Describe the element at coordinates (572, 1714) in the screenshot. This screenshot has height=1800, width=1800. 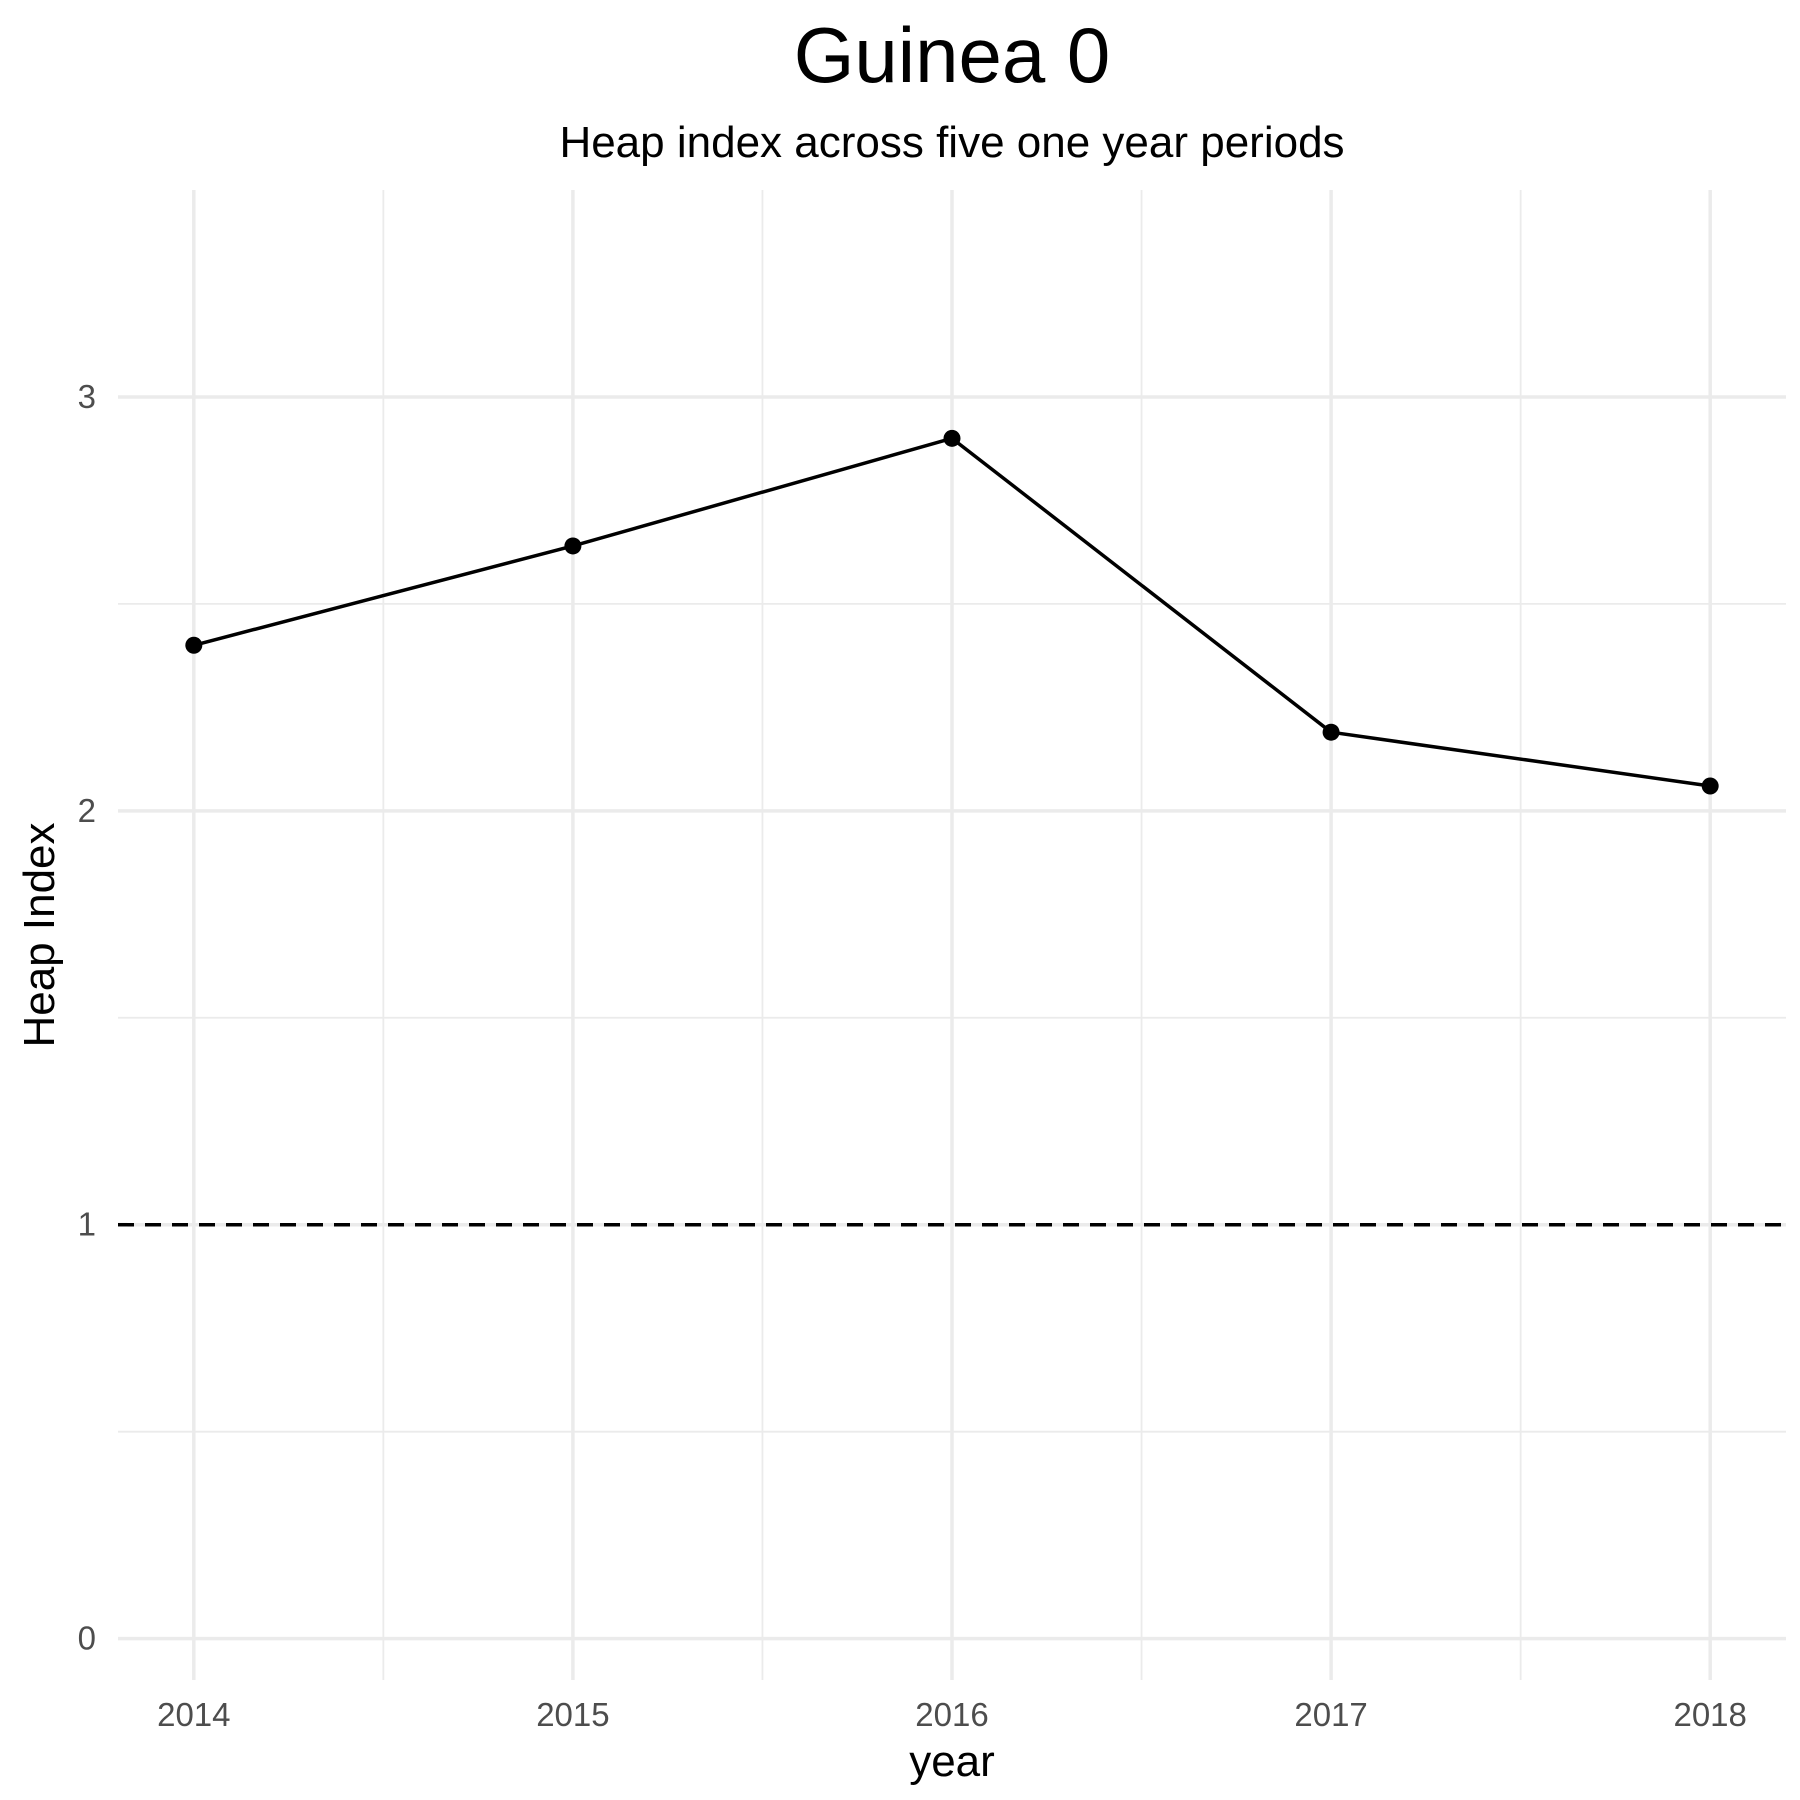
I see `x-tick-label: 2015` at that location.